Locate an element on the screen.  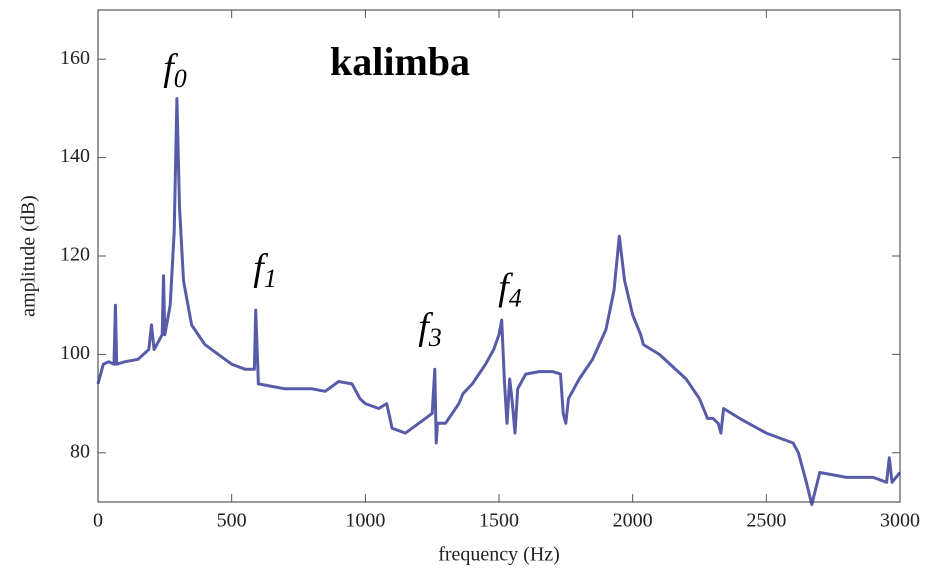
annotation: f3 is located at coordinates (430, 329).